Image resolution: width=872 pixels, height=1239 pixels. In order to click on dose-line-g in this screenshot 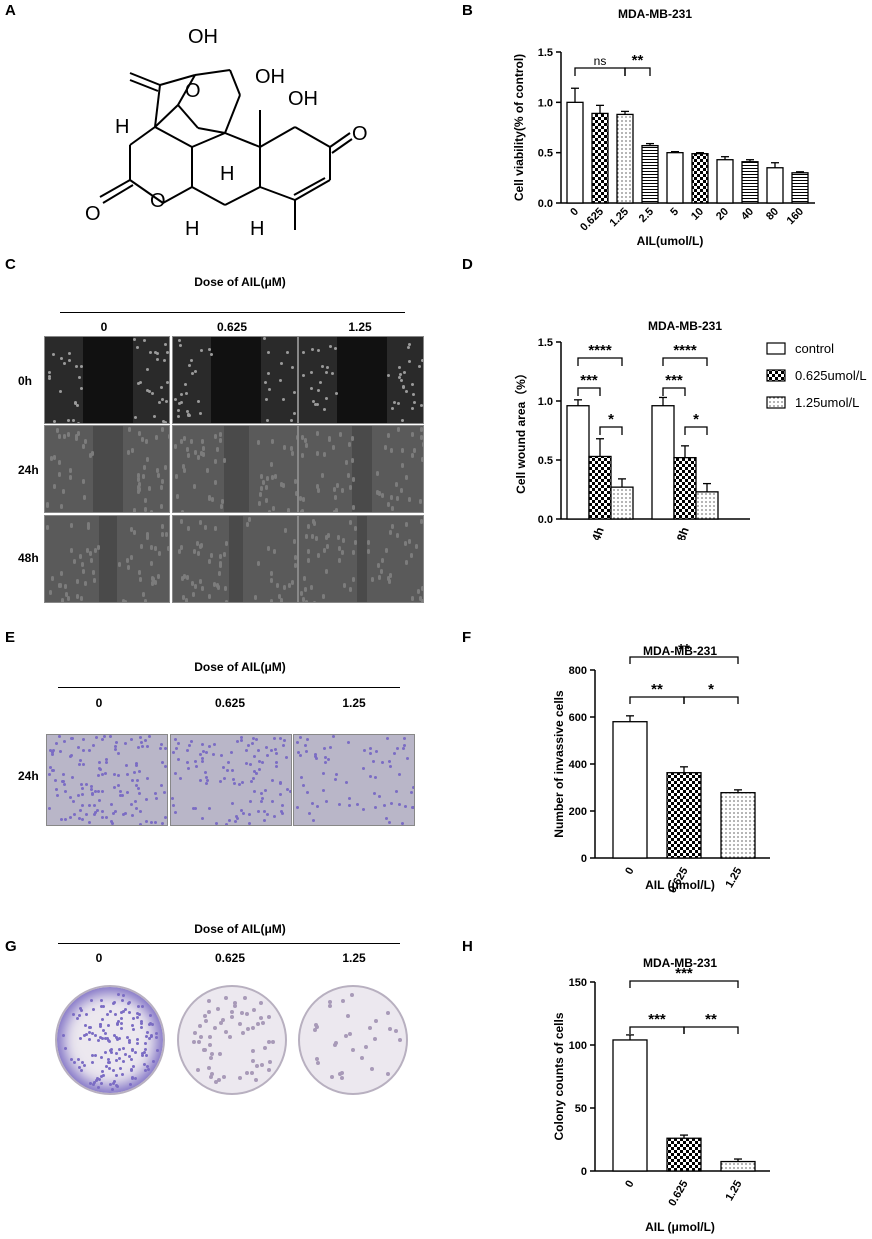, I will do `click(229, 943)`.